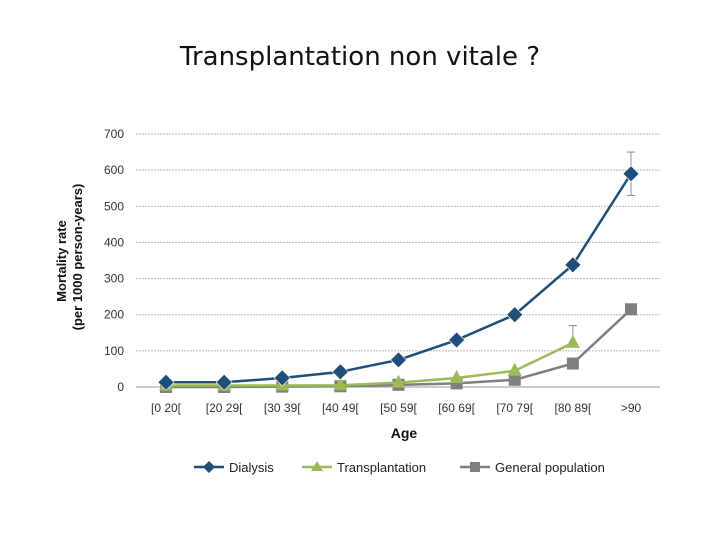 This screenshot has height=540, width=720. What do you see at coordinates (61, 261) in the screenshot?
I see `y-axis-label-line1: Mortality rate` at bounding box center [61, 261].